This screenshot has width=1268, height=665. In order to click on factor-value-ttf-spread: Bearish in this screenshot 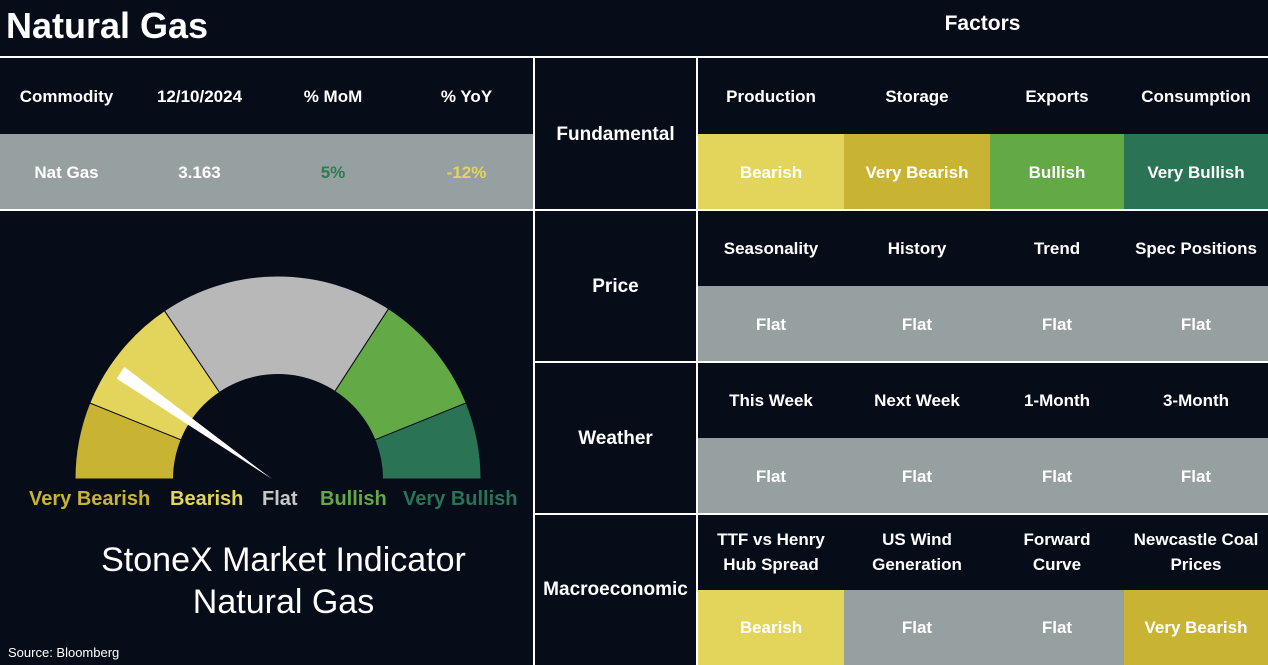, I will do `click(771, 627)`.